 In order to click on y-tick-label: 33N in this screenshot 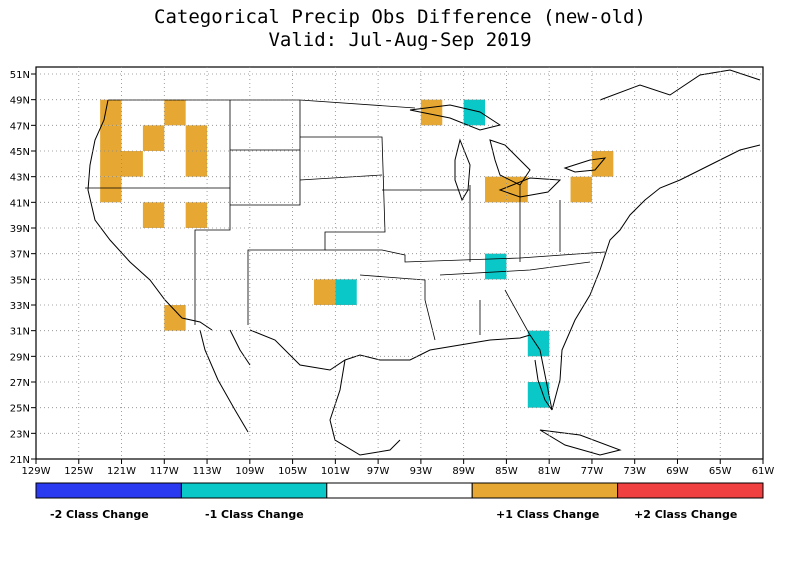, I will do `click(20, 306)`.